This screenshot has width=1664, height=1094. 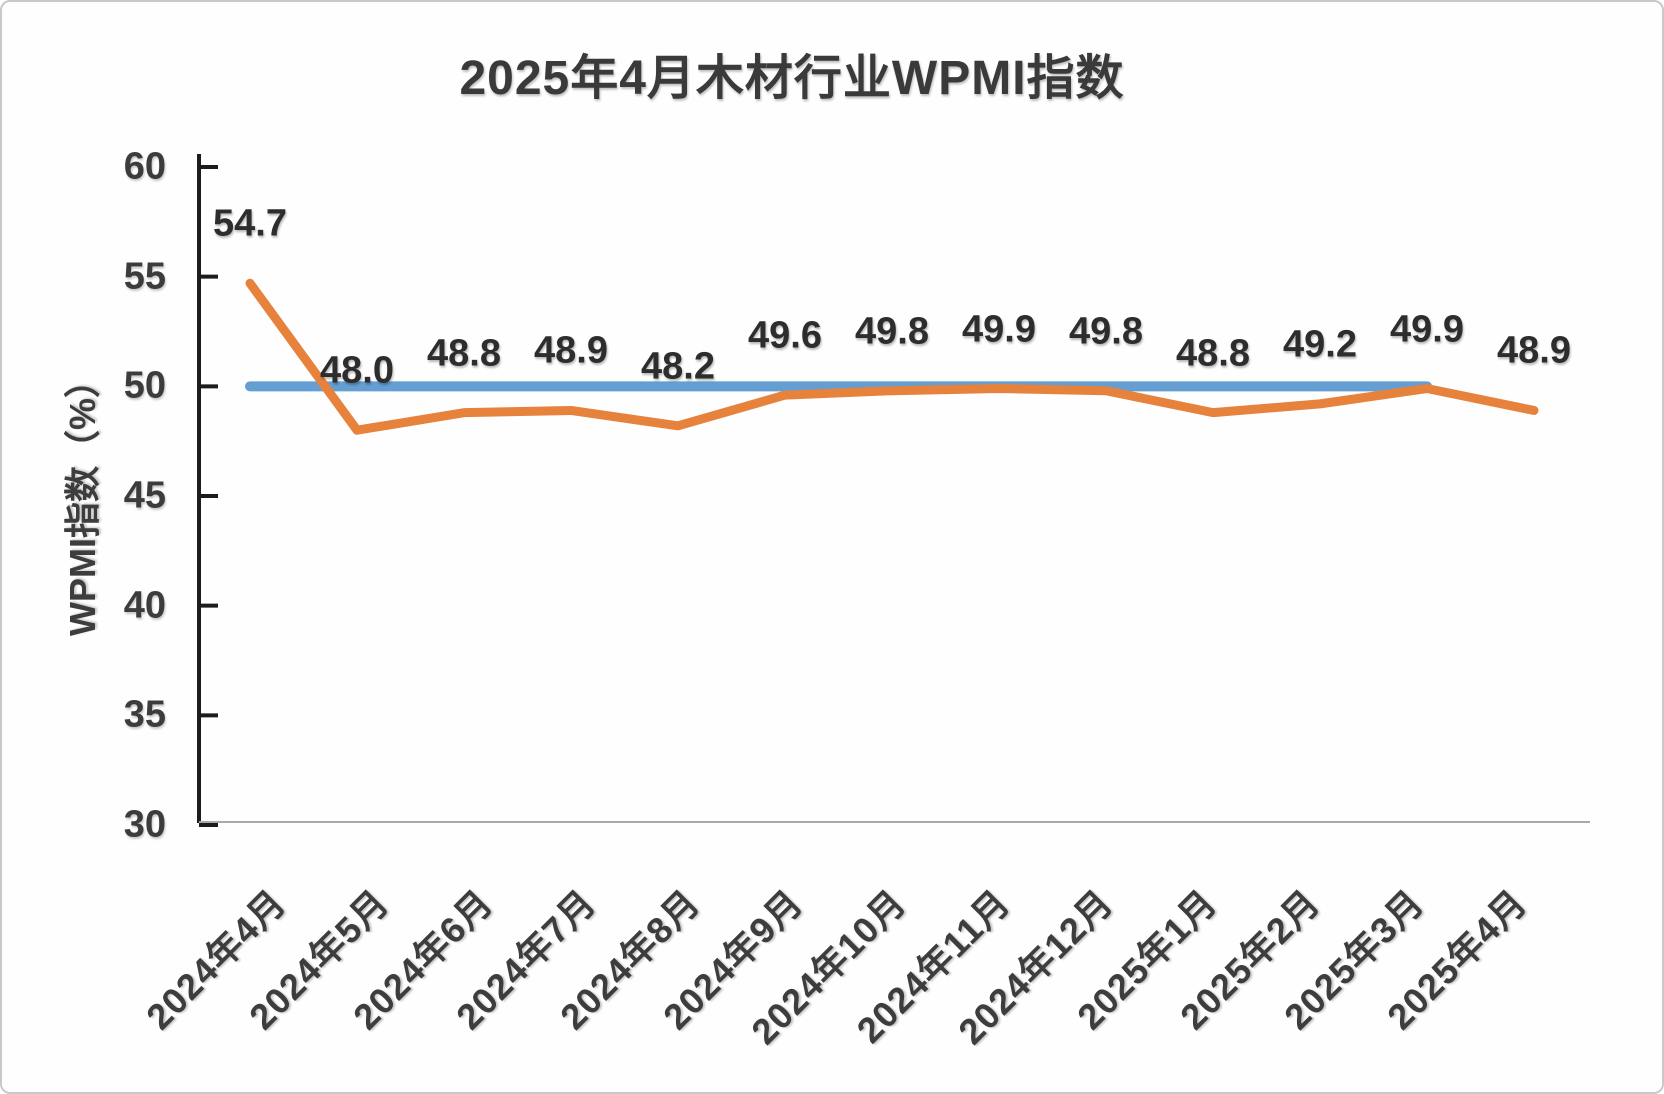 I want to click on y-tick-label: 40, so click(x=144, y=605).